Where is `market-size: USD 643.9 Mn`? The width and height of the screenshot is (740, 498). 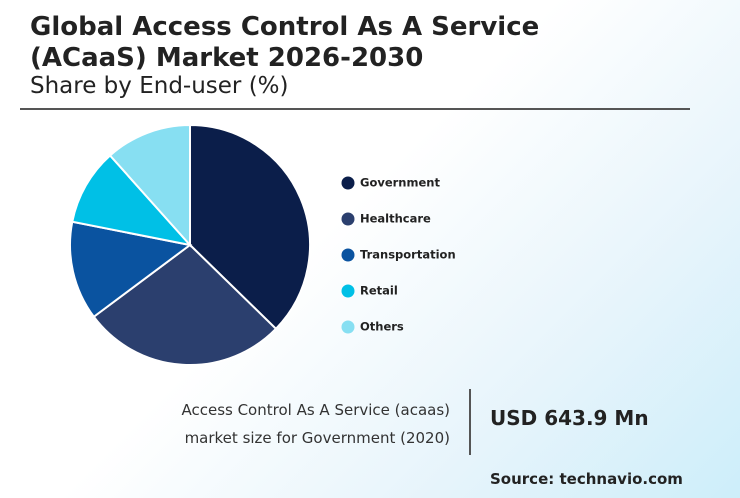 market-size: USD 643.9 Mn is located at coordinates (569, 418).